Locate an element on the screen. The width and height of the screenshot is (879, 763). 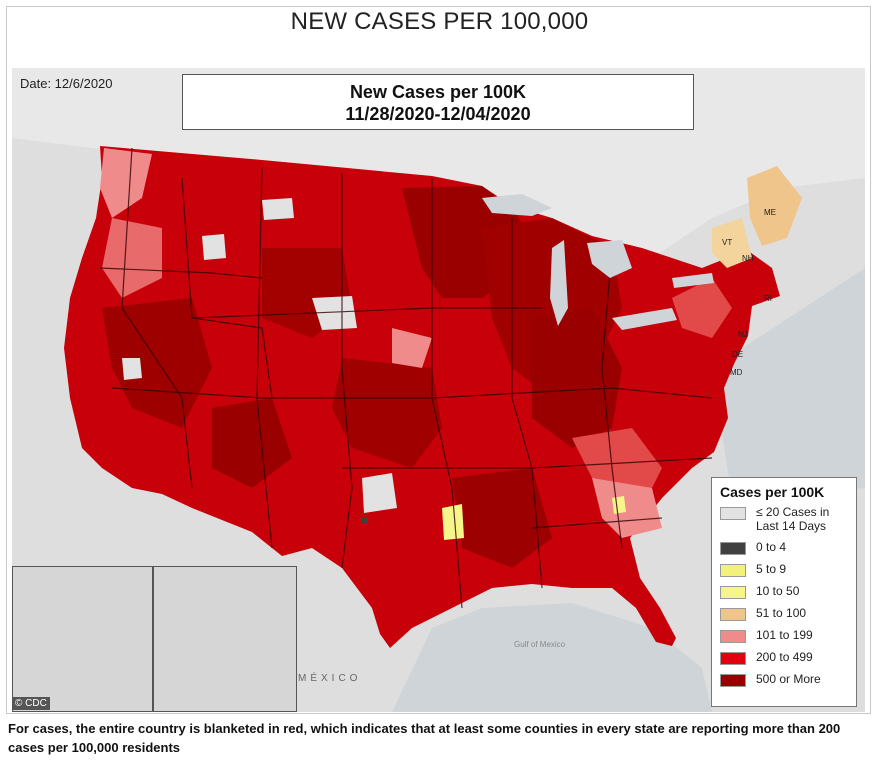
legend-label: 500 or More is located at coordinates (788, 679).